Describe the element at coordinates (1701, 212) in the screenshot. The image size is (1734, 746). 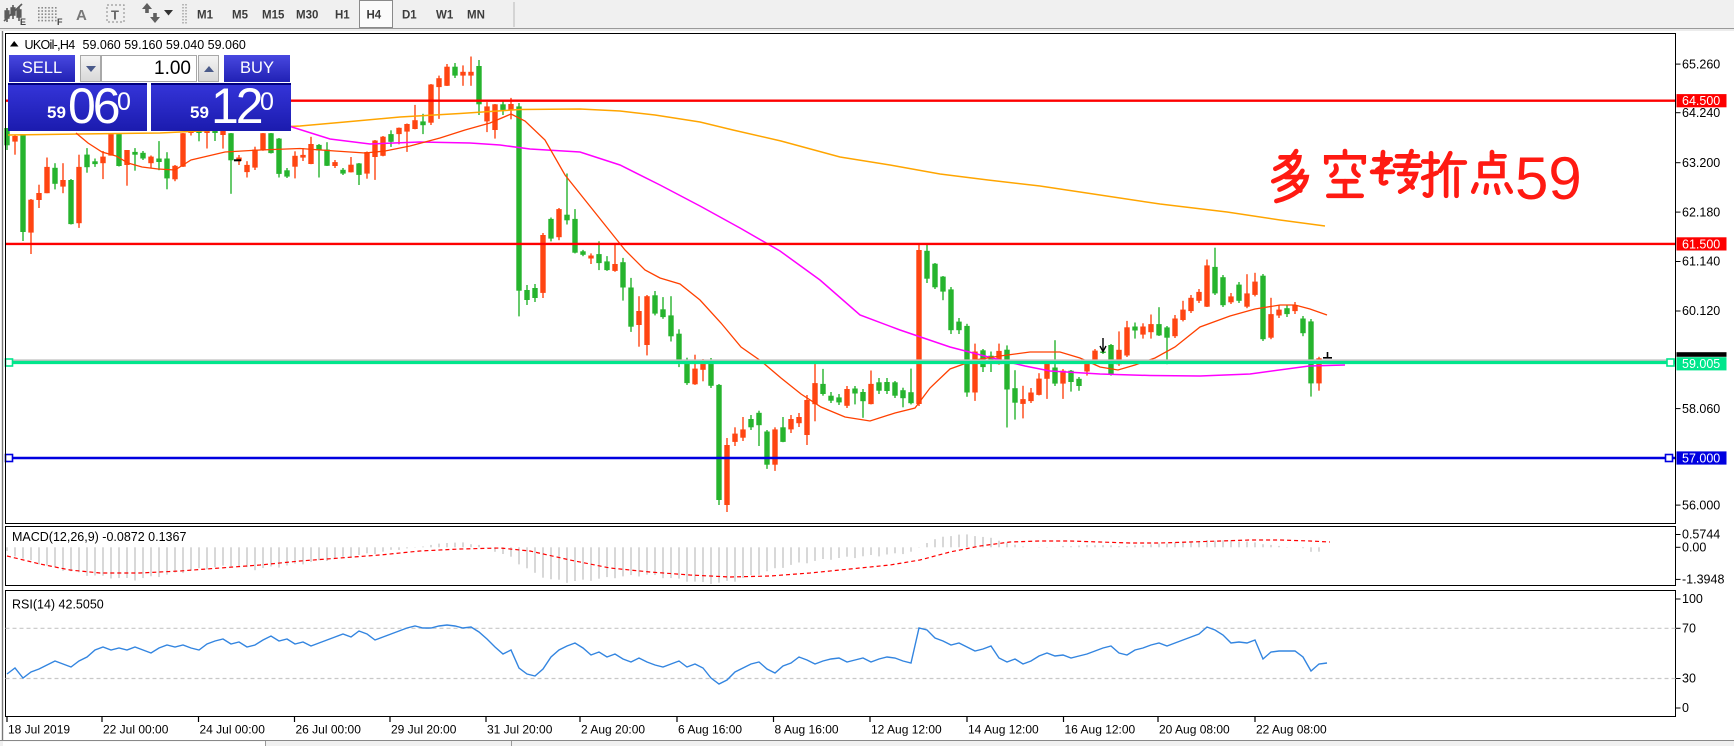
I see `svg-text: 62.180` at that location.